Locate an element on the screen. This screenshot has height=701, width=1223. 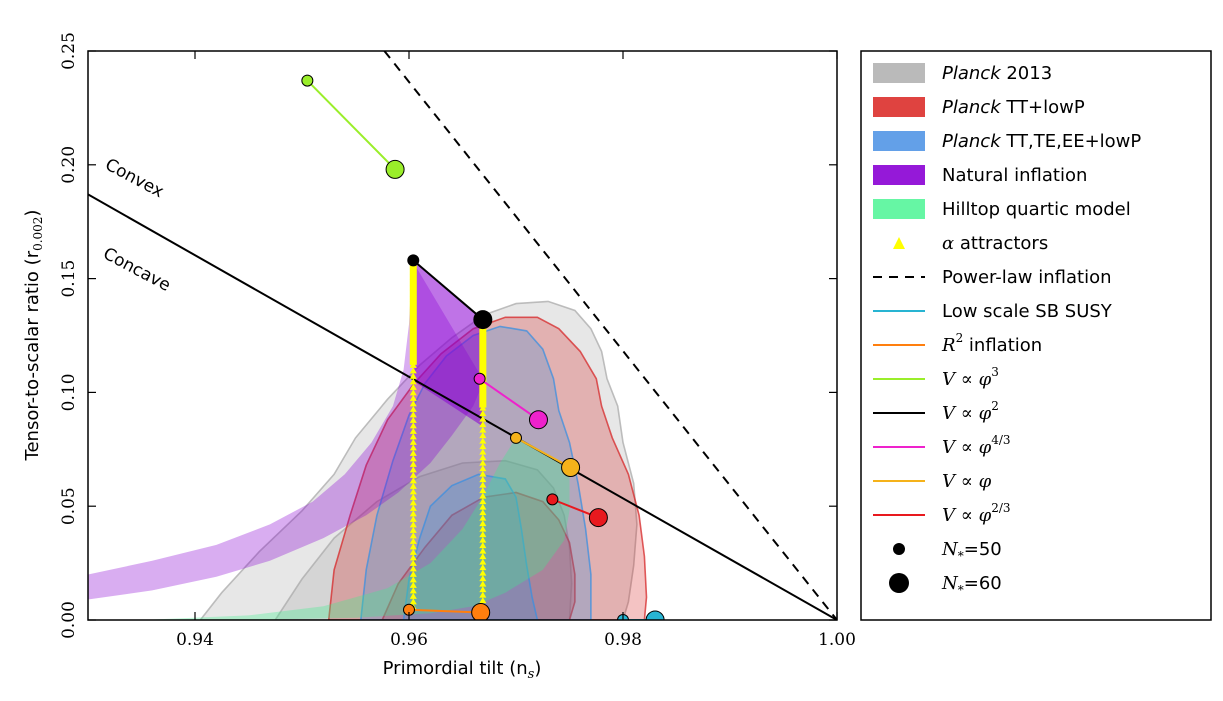
legend-item: Hilltop quartic model is located at coordinates (1002, 209).